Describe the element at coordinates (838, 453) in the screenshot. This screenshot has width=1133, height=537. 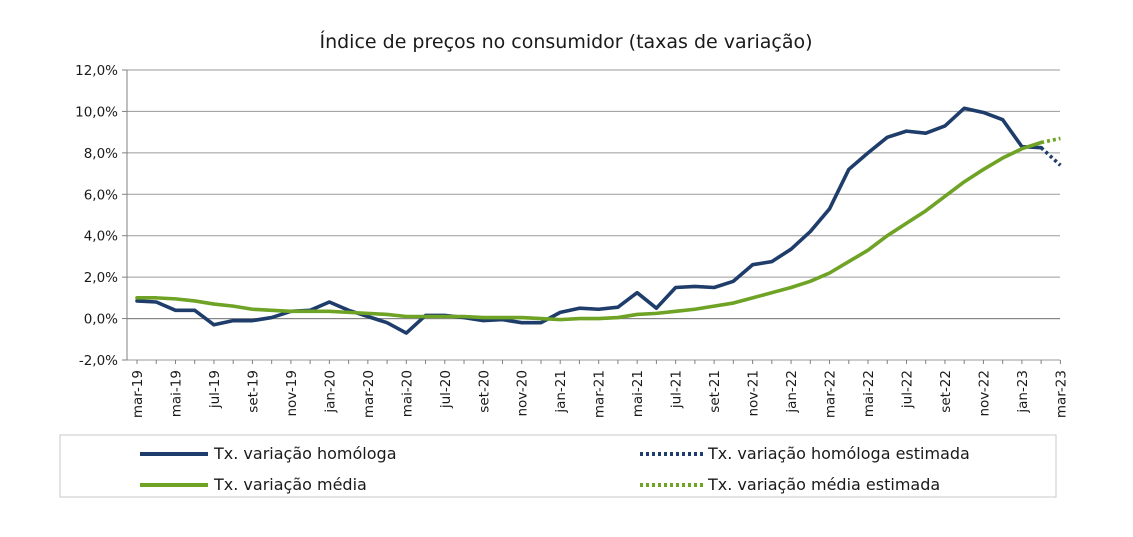
I see `legend-label-homologa-estimada: Tx. variação homóloga estimada` at that location.